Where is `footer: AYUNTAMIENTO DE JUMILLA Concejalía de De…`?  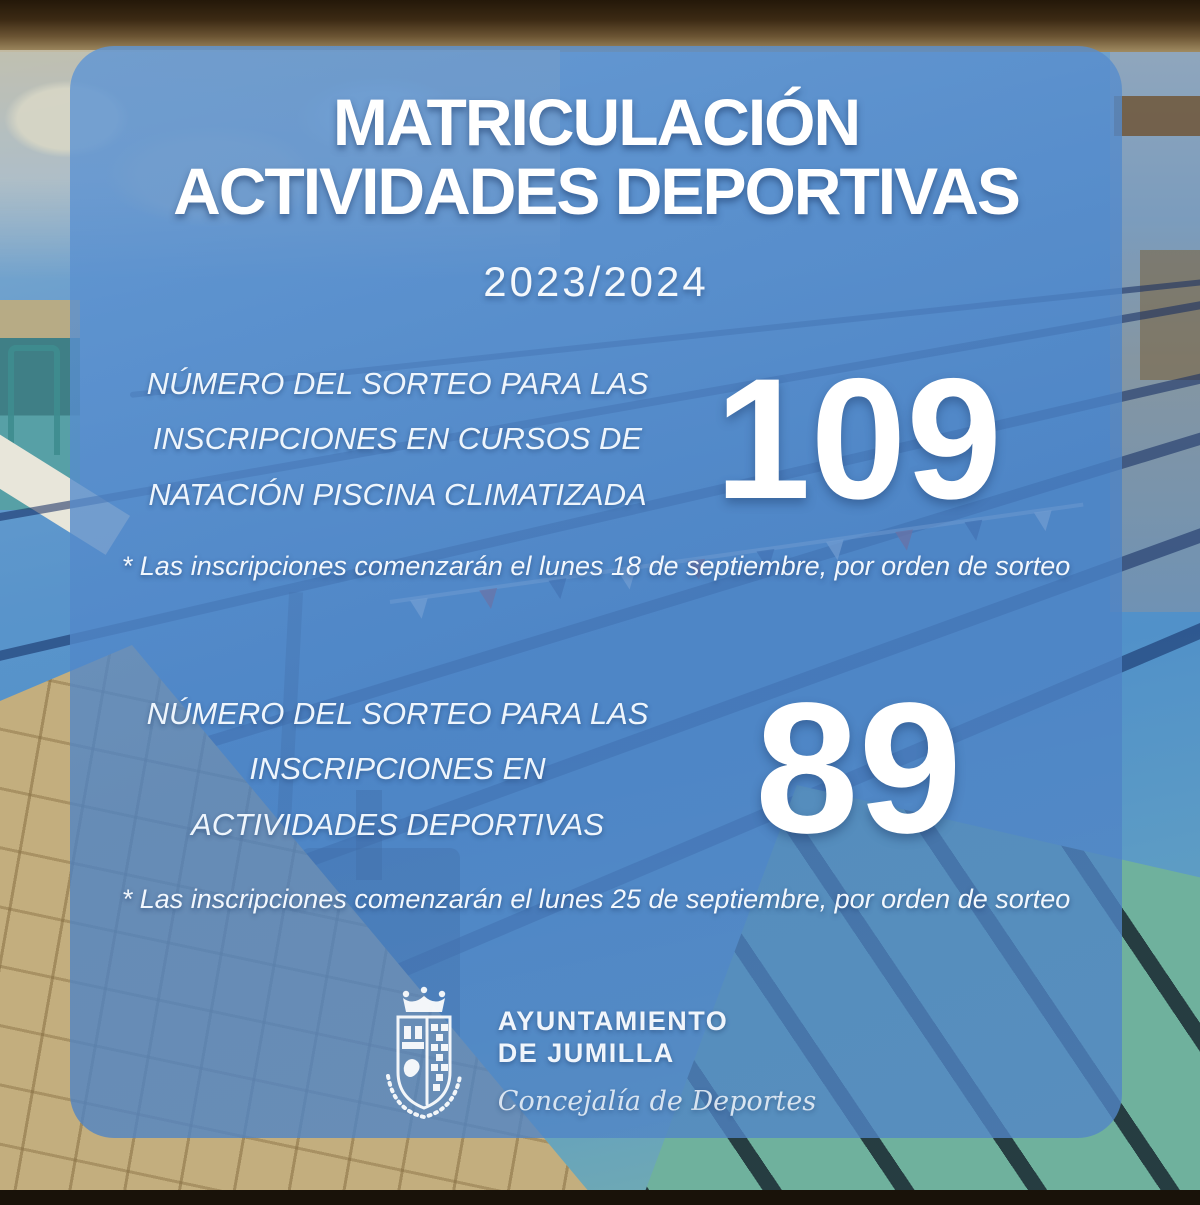 footer: AYUNTAMIENTO DE JUMILLA Concejalía de De… is located at coordinates (596, 1052).